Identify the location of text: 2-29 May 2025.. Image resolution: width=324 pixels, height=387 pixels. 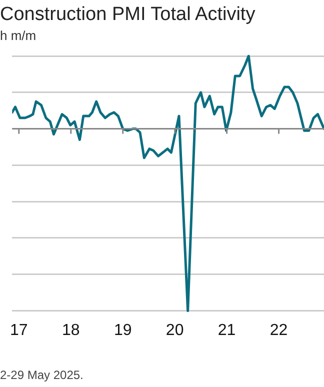
(42, 375).